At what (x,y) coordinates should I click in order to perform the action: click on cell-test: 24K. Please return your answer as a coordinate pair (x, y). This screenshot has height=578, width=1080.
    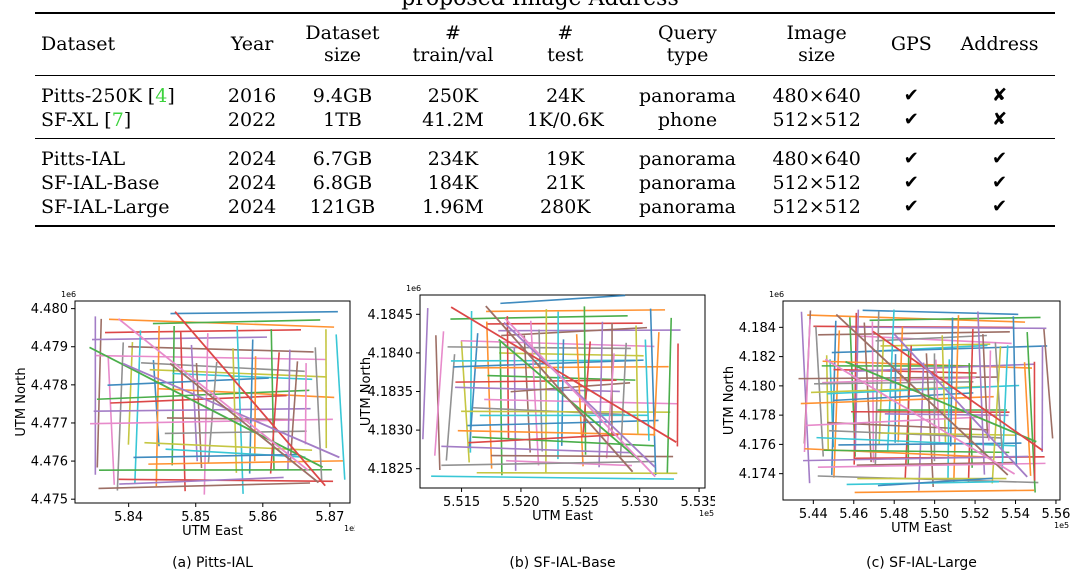
    Looking at the image, I should click on (565, 95).